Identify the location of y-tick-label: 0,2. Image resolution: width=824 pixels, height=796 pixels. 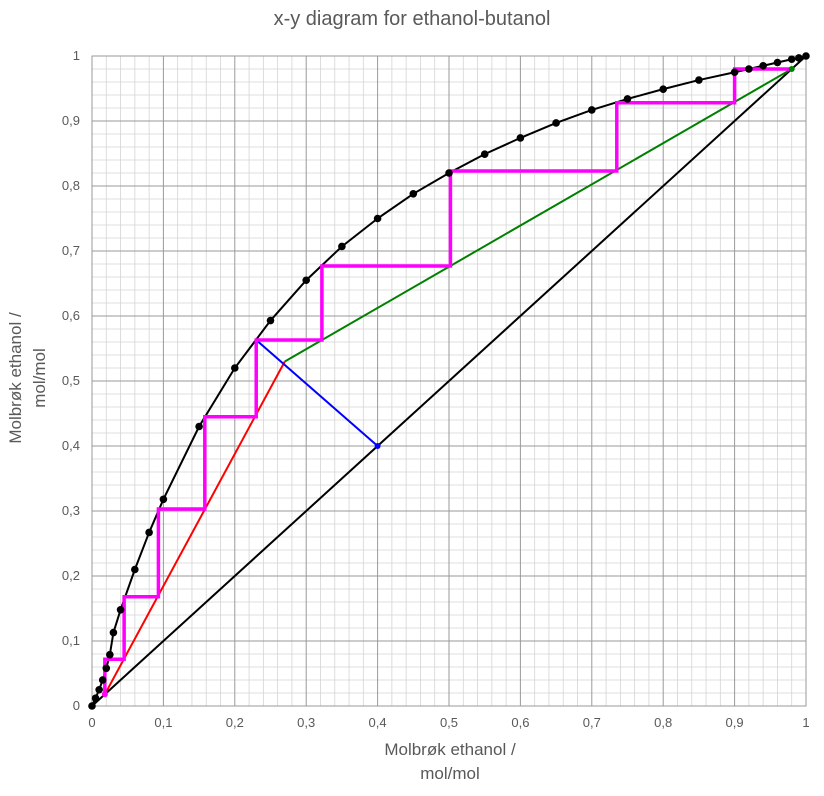
(71, 575).